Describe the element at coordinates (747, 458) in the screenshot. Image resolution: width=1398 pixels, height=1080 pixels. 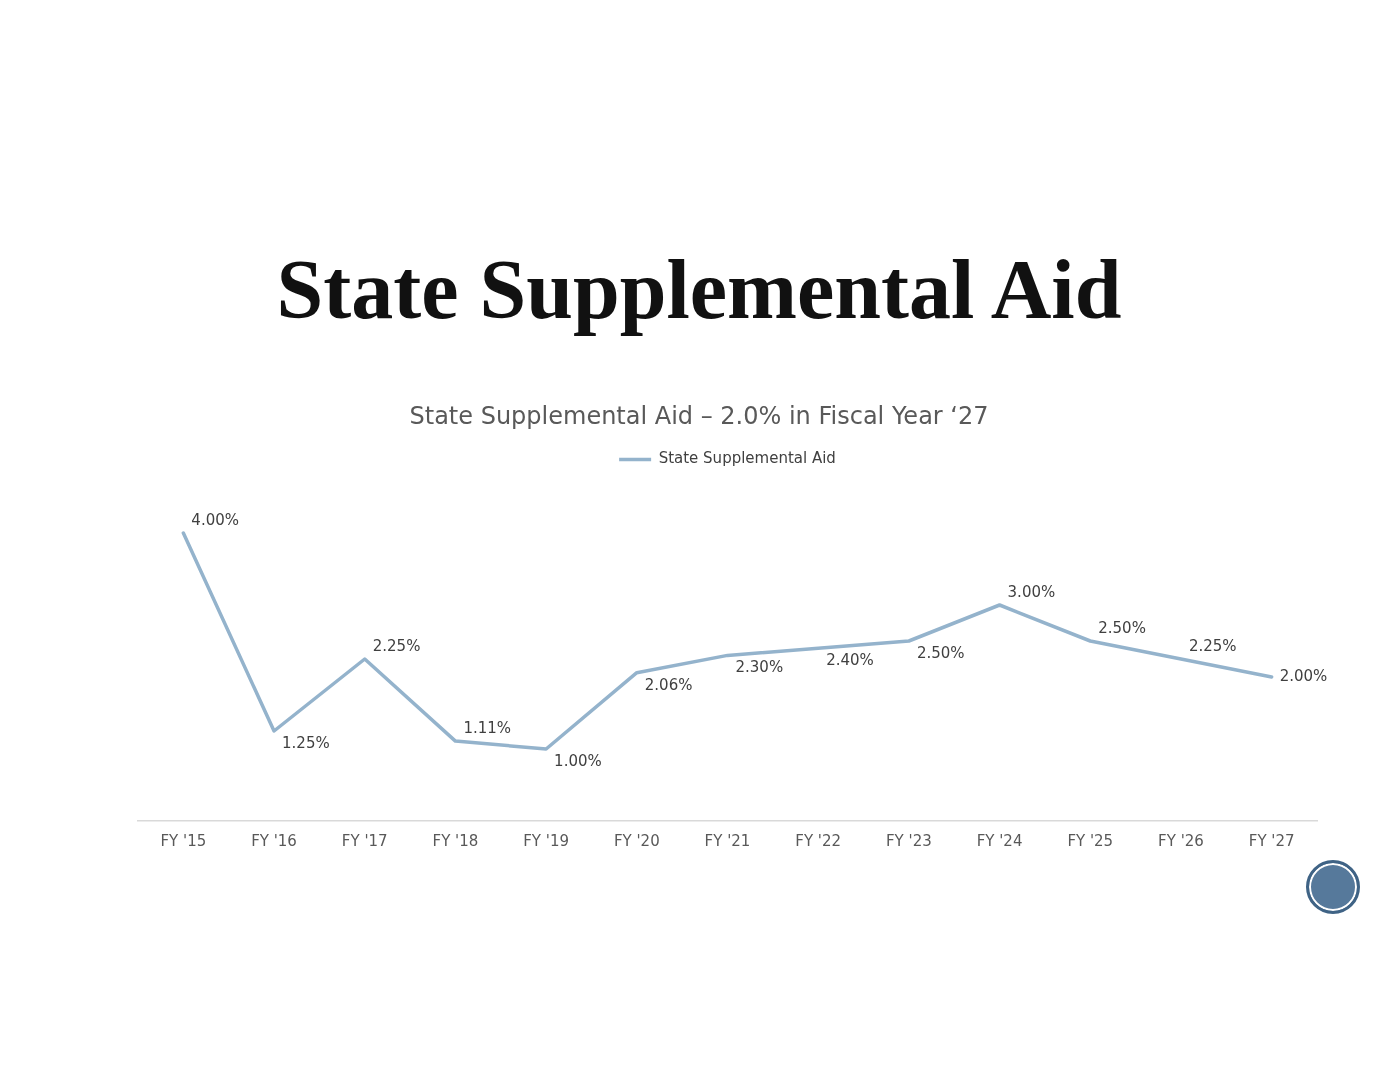
I see `legend-label: State Supplemental Aid` at that location.